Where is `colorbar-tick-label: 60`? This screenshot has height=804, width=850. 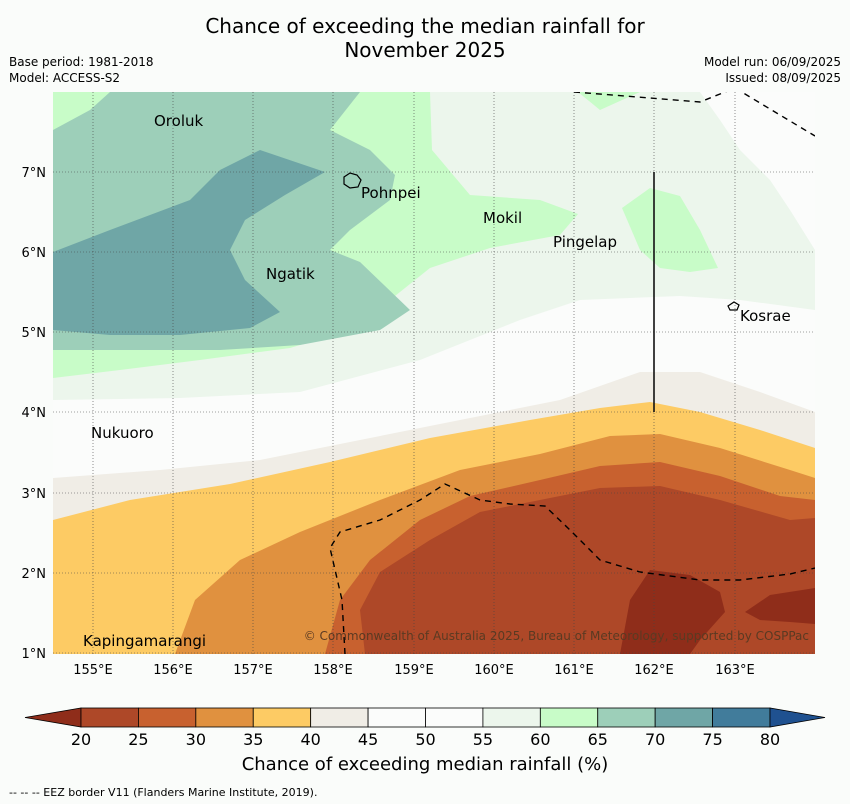
colorbar-tick-label: 60 is located at coordinates (540, 739).